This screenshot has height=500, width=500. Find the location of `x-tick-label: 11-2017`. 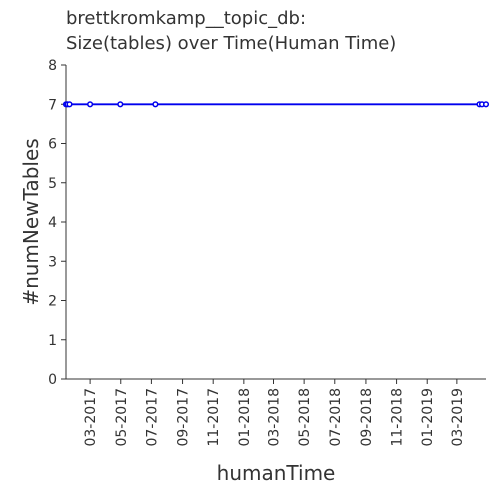

x-tick-label: 11-2017 is located at coordinates (214, 417).